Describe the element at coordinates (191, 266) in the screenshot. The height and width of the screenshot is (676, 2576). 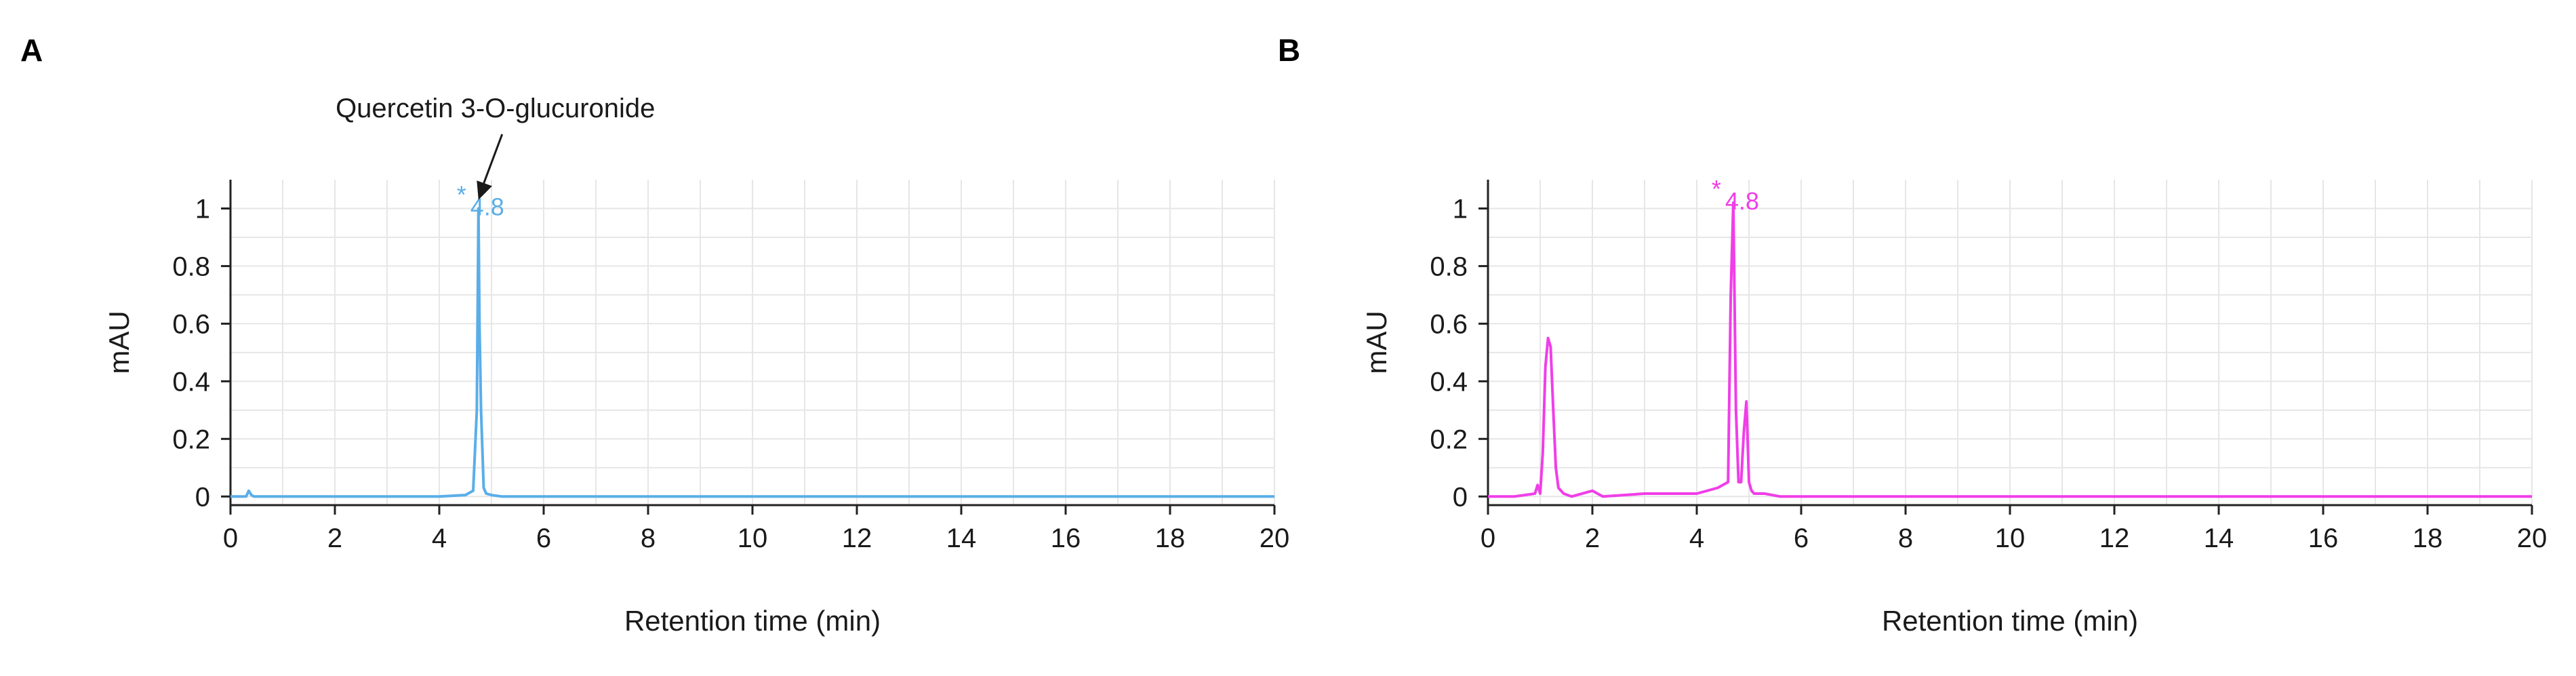
I see `y-tick-label-a: 0.8` at that location.